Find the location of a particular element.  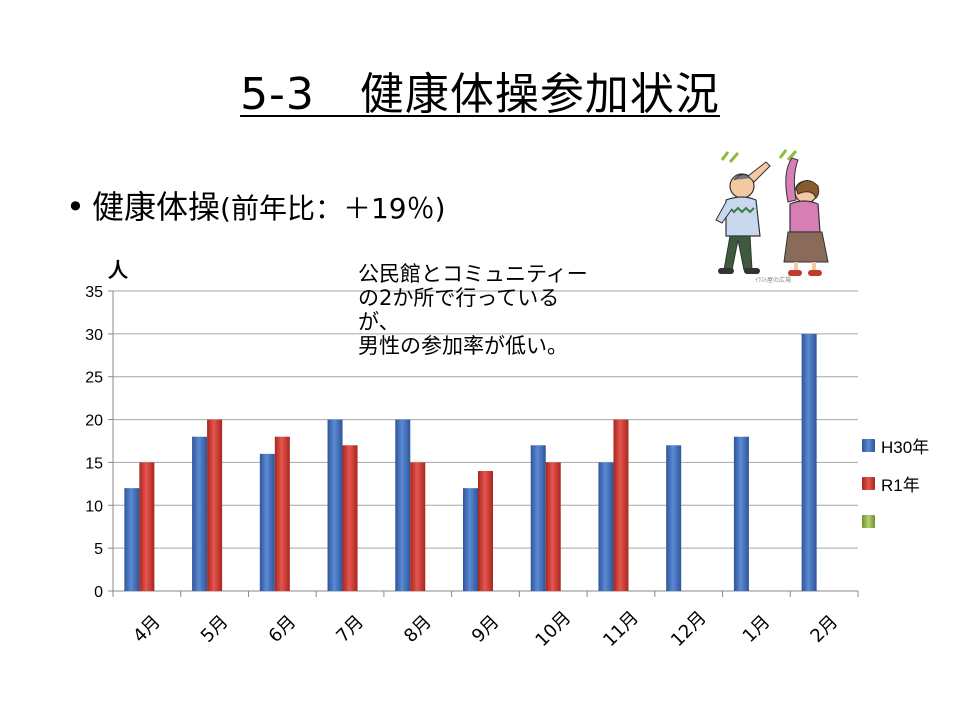

slide-title: 5-3 健康体操参加状況 is located at coordinates (480, 94).